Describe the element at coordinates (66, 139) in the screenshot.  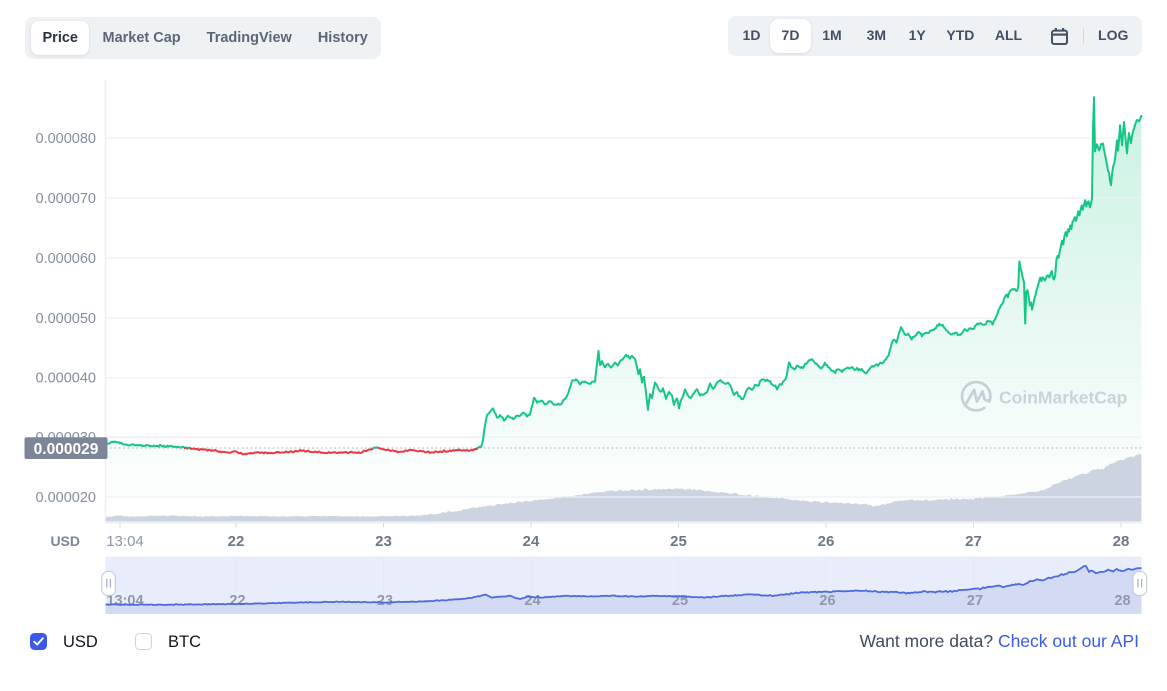
I see `svg-text: 0.000080` at that location.